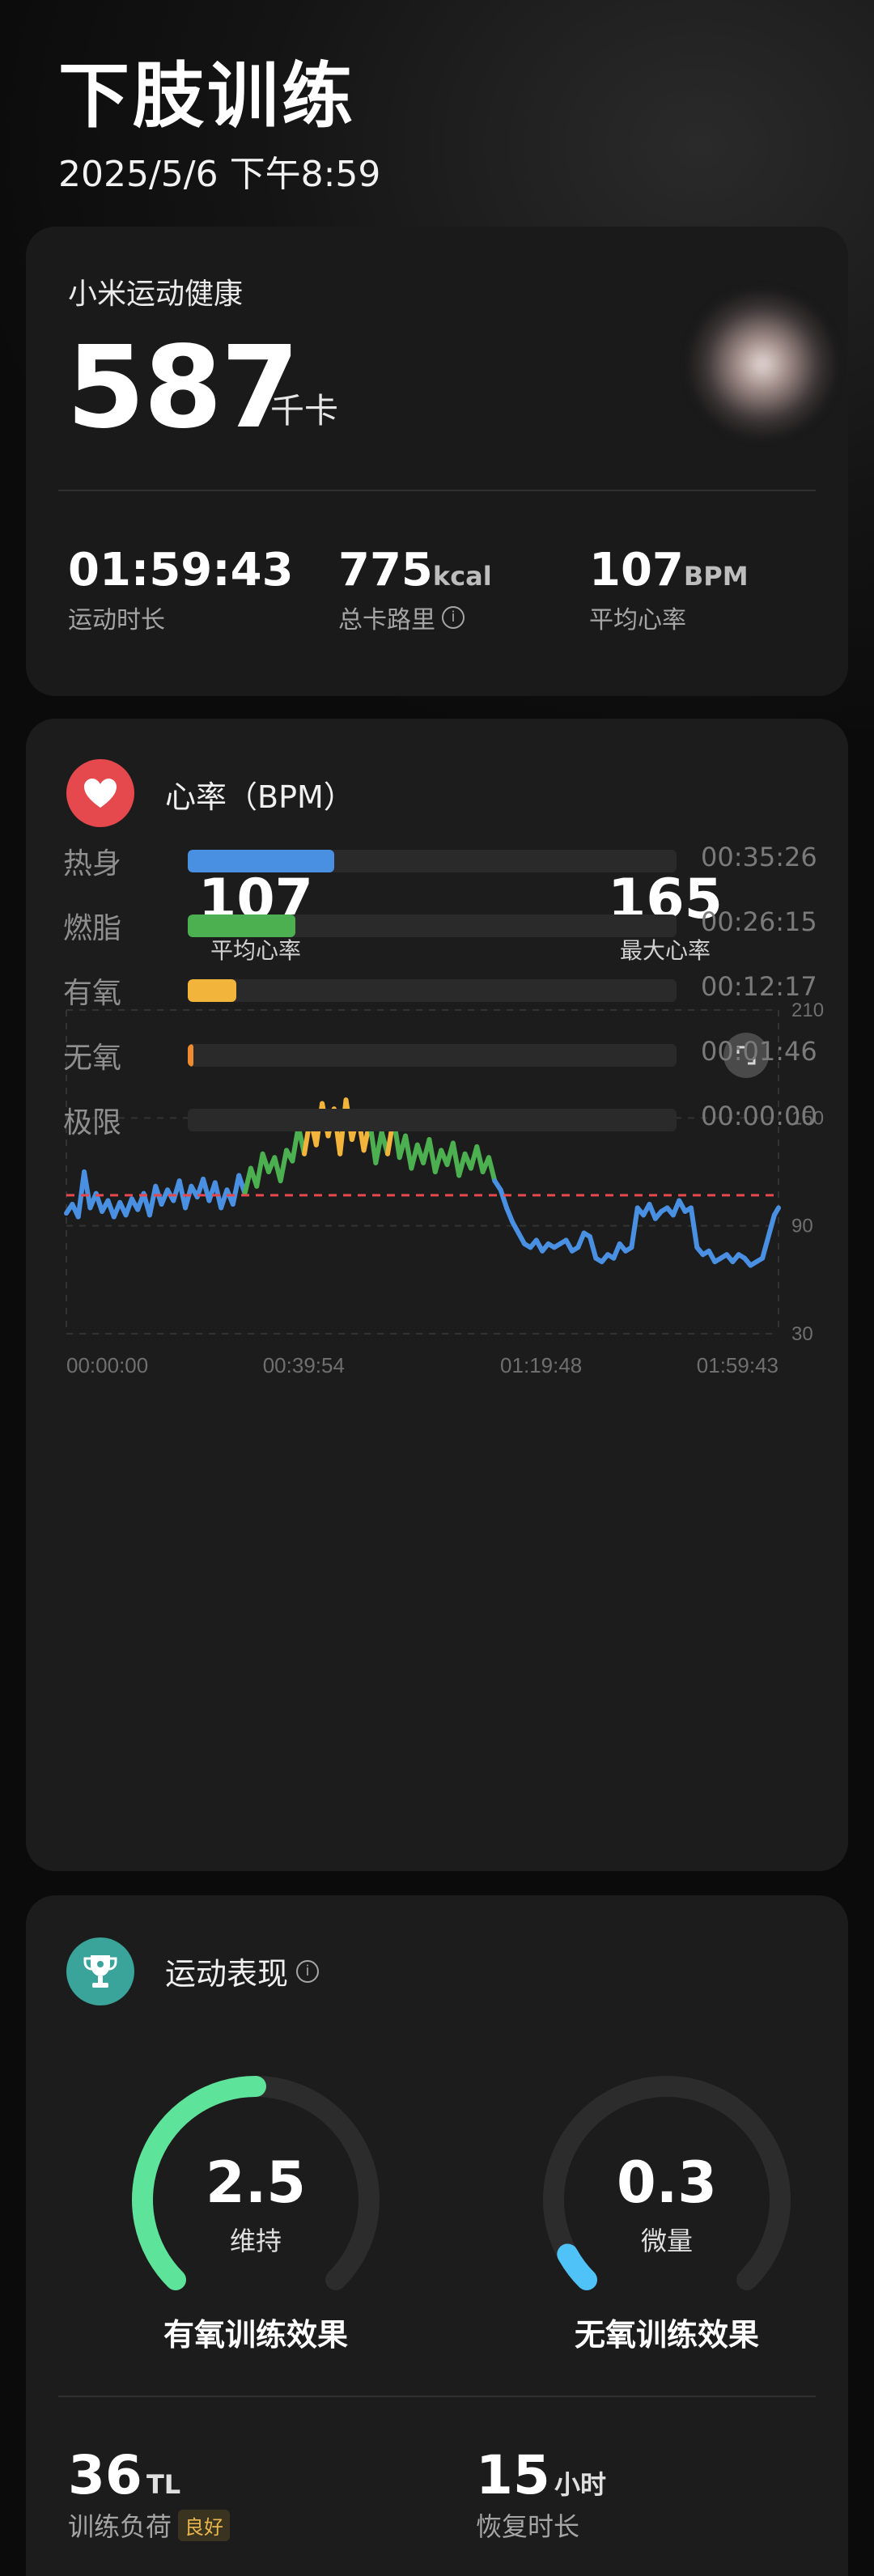 The image size is (874, 2576). Describe the element at coordinates (116, 620) in the screenshot. I see `duration-label: 运动时长` at that location.